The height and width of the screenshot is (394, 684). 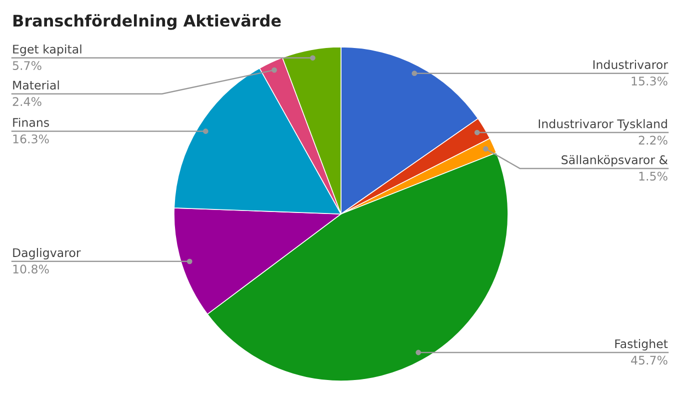 I want to click on slice-label: Dagligvaror, so click(x=47, y=254).